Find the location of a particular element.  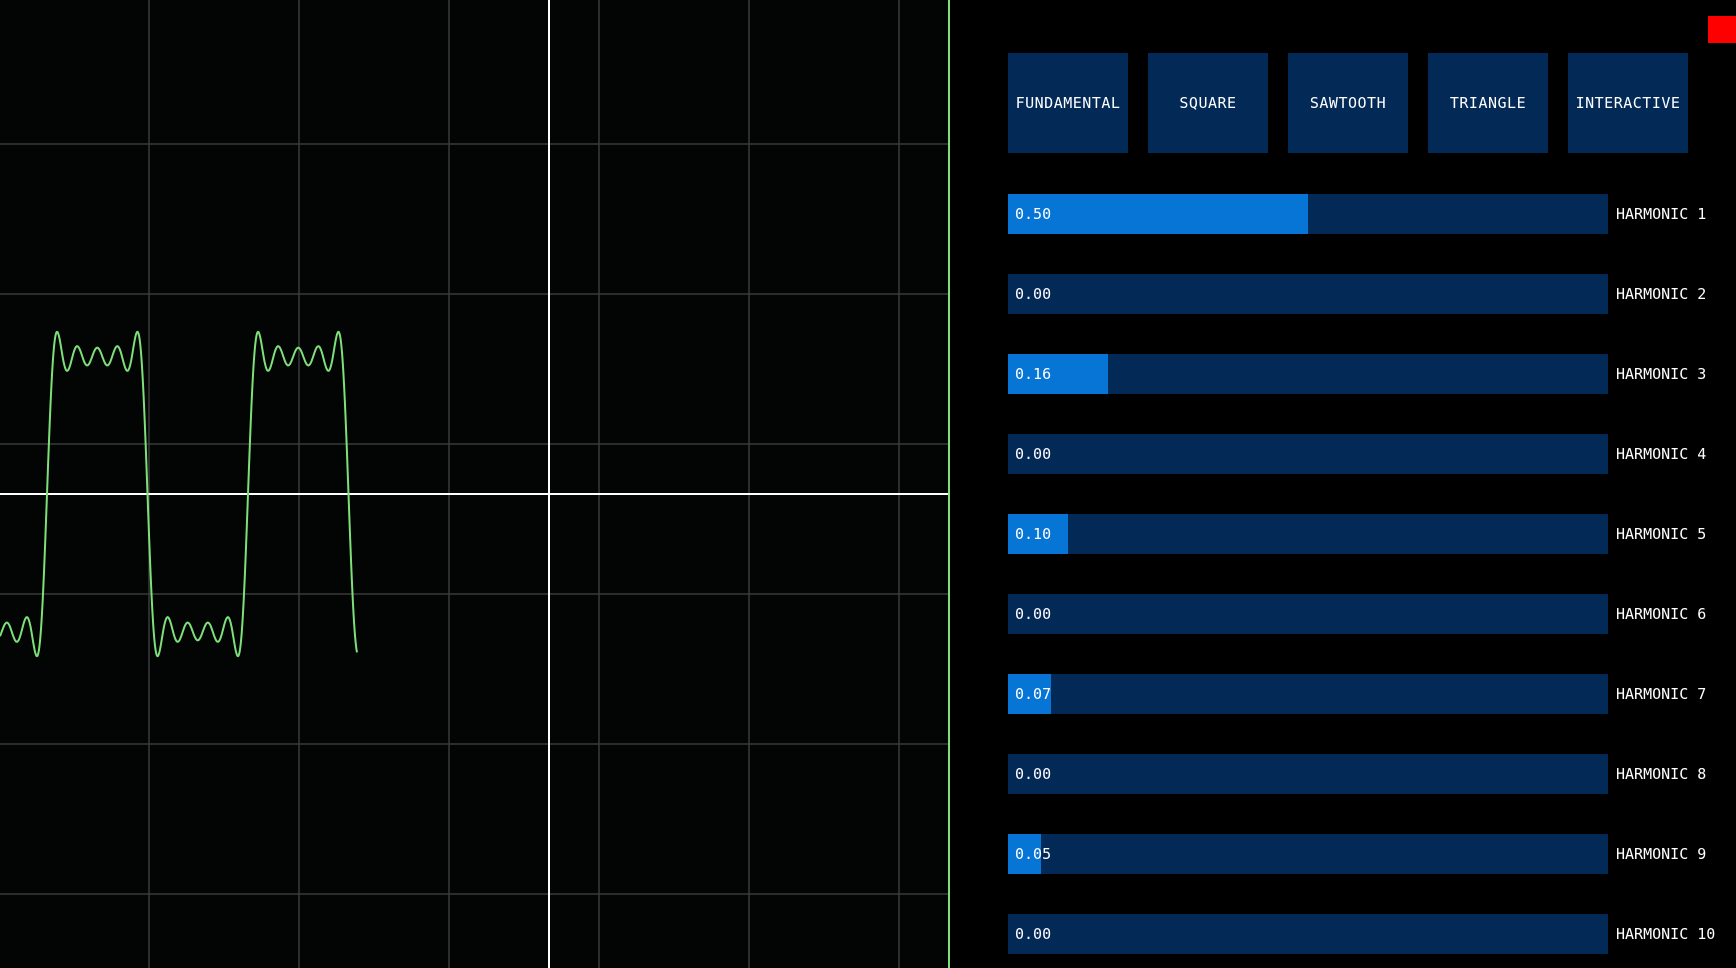

preset-interactive-button: INTERACTIVE is located at coordinates (1628, 103).